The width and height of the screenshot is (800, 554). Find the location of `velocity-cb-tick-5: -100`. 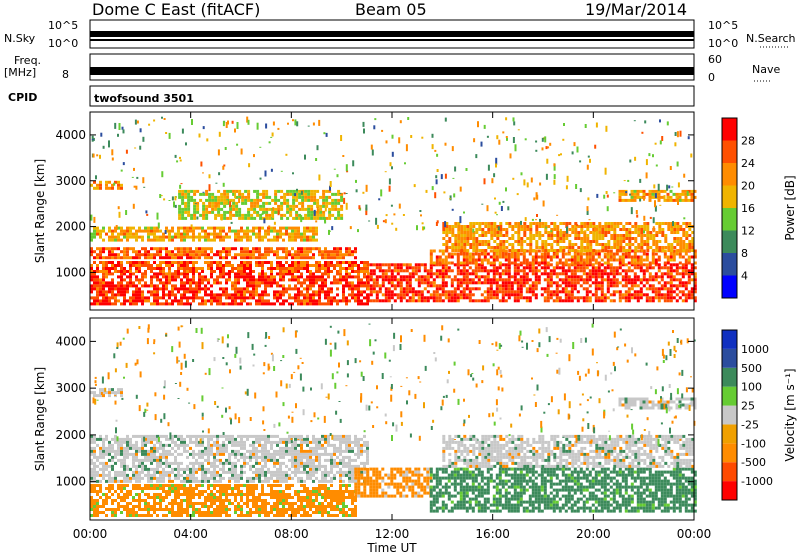

velocity-cb-tick-5: -100 is located at coordinates (753, 443).